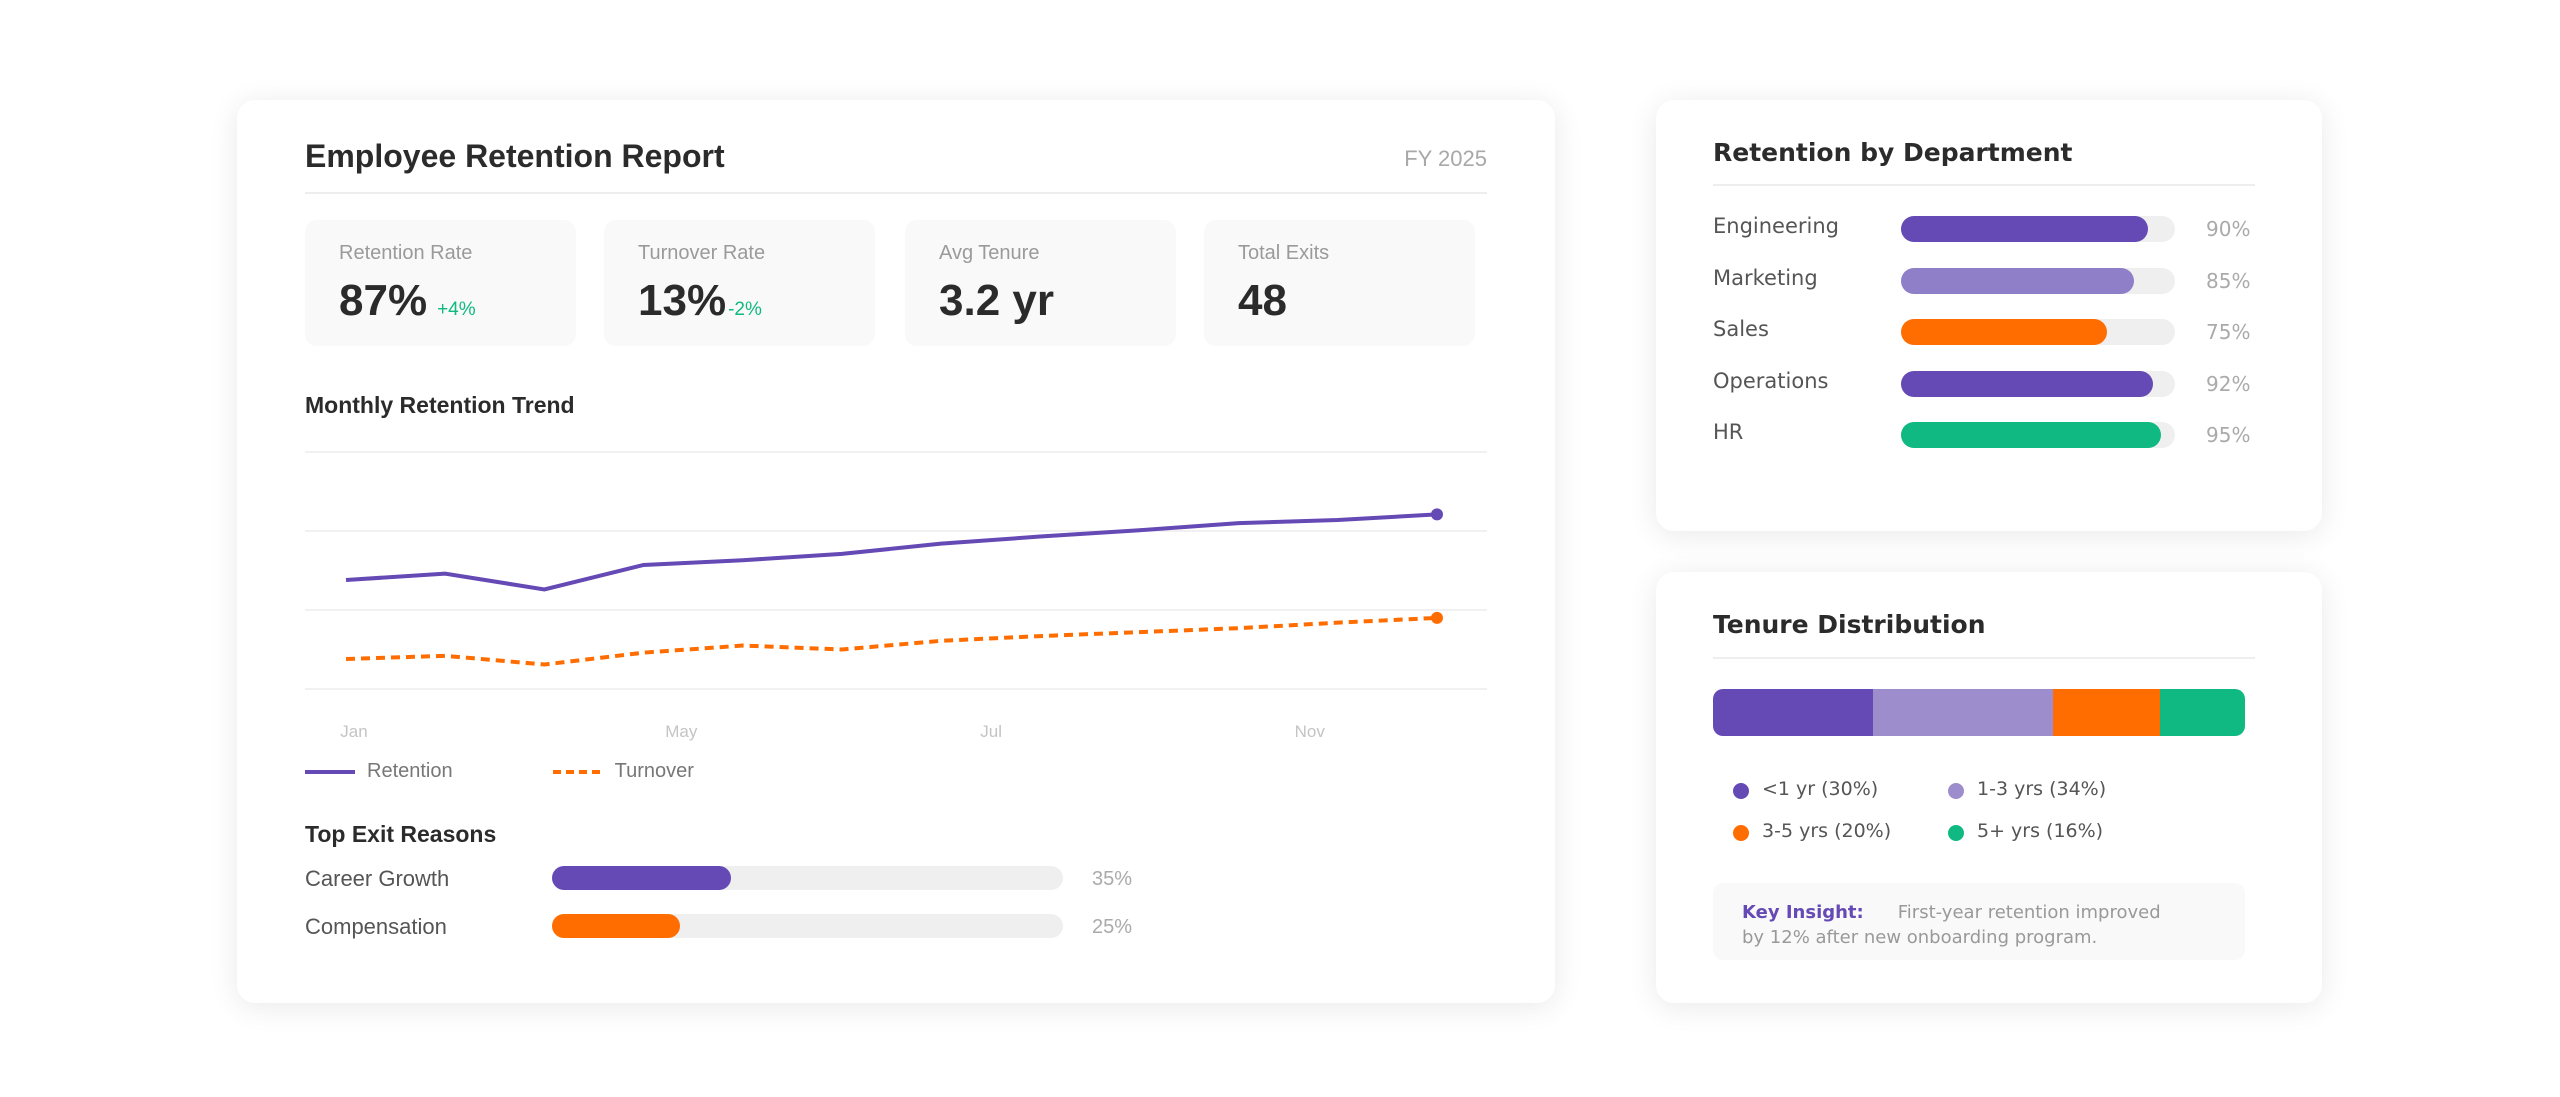 This screenshot has height=1097, width=2560. Describe the element at coordinates (440, 283) in the screenshot. I see `kpi-retention-rate: Retention Rate 87% +4%` at that location.